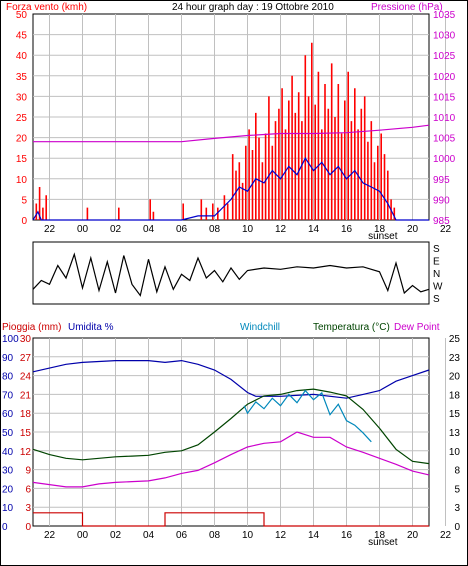  I want to click on pressure-tick-label: 1015, so click(444, 97).